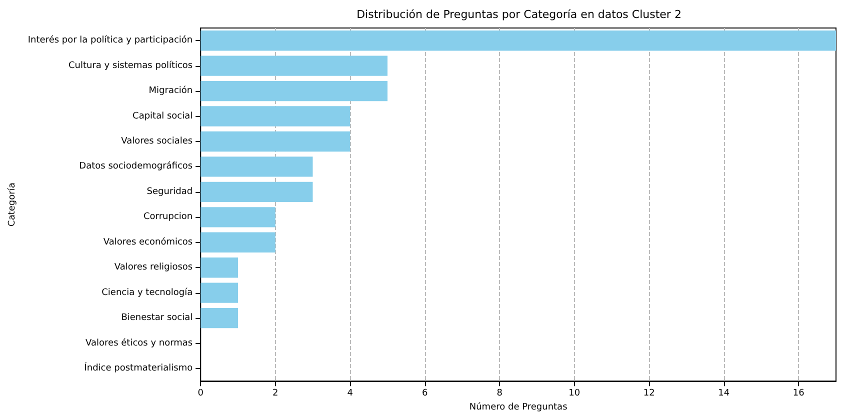  I want to click on x-axis-title: Número de Preguntas, so click(518, 407).